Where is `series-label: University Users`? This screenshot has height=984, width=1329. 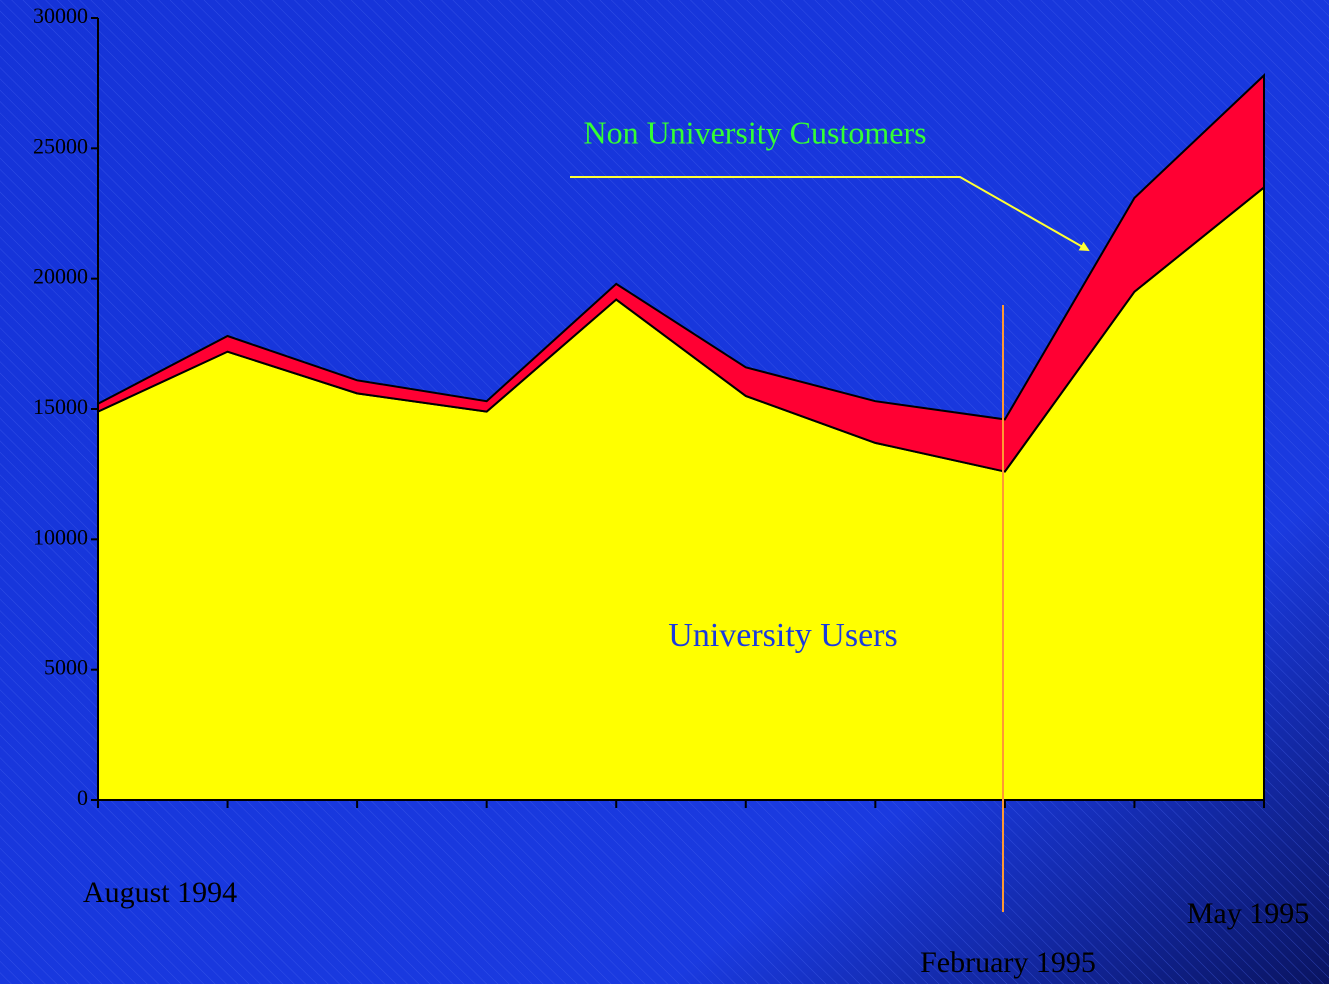 series-label: University Users is located at coordinates (782, 635).